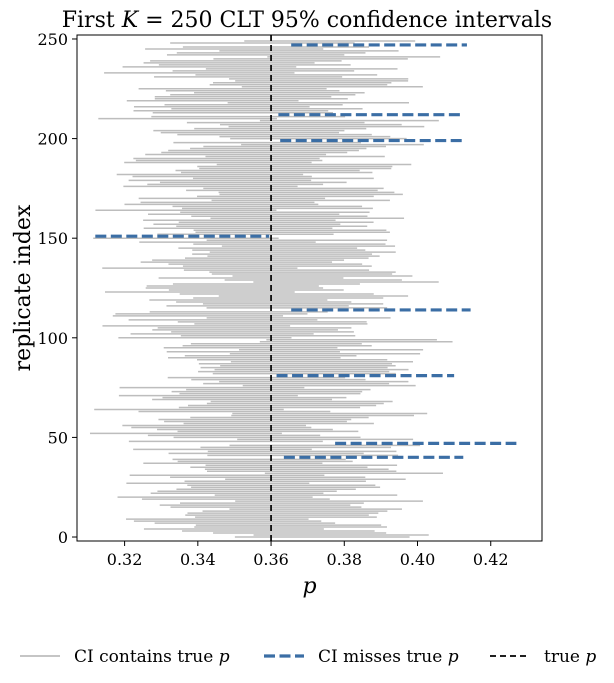 The width and height of the screenshot is (614, 683). What do you see at coordinates (418, 559) in the screenshot?
I see `x-tick-label: 0.40` at bounding box center [418, 559].